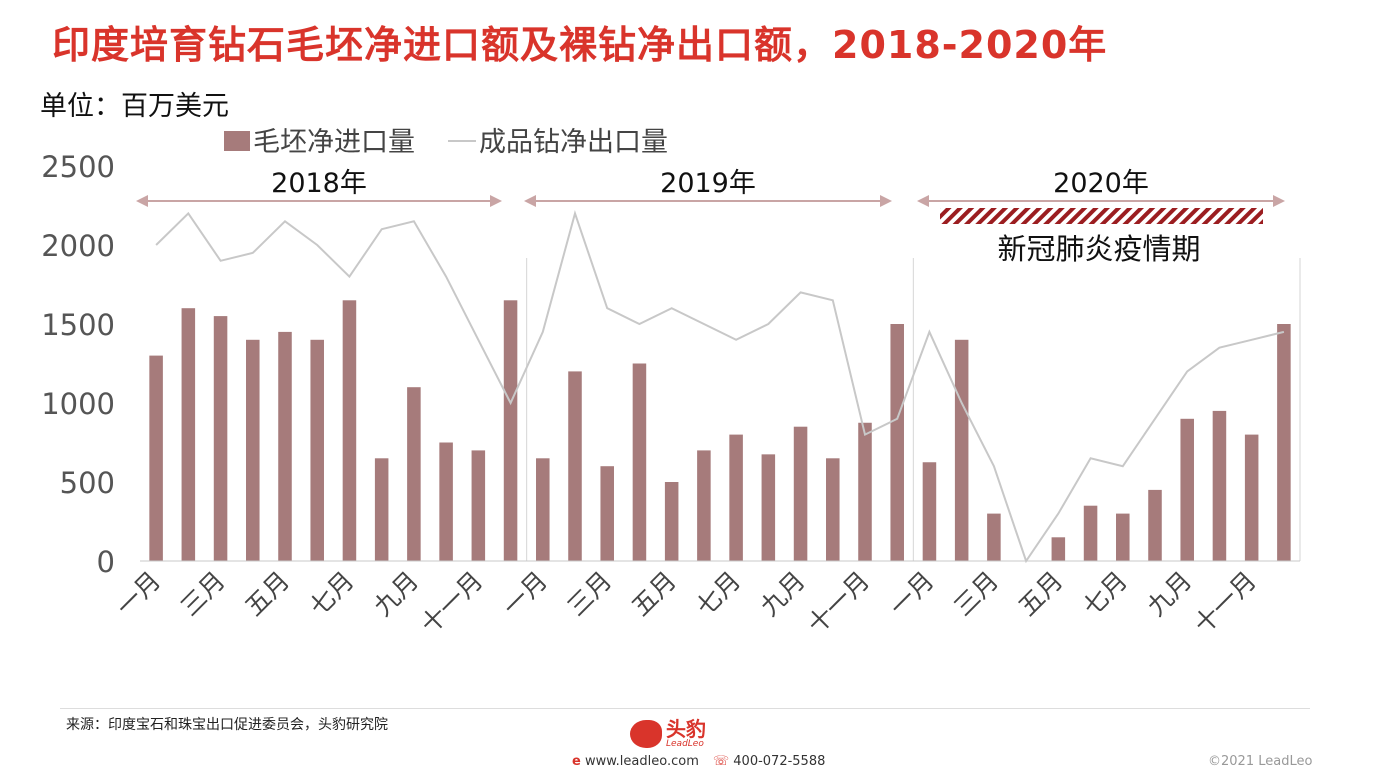  I want to click on logo-name: 头豹, so click(686, 729).